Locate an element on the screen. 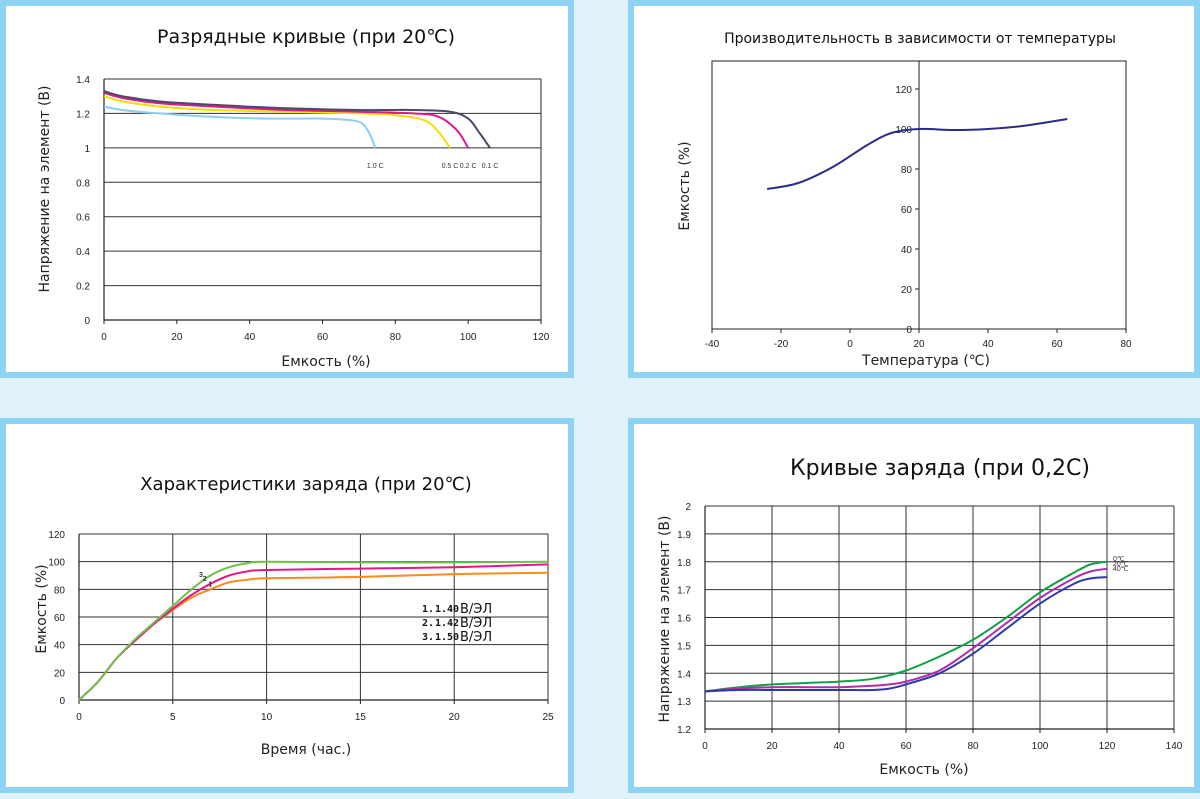 The height and width of the screenshot is (799, 1200). y-tick-label: 1.5 is located at coordinates (684, 646).